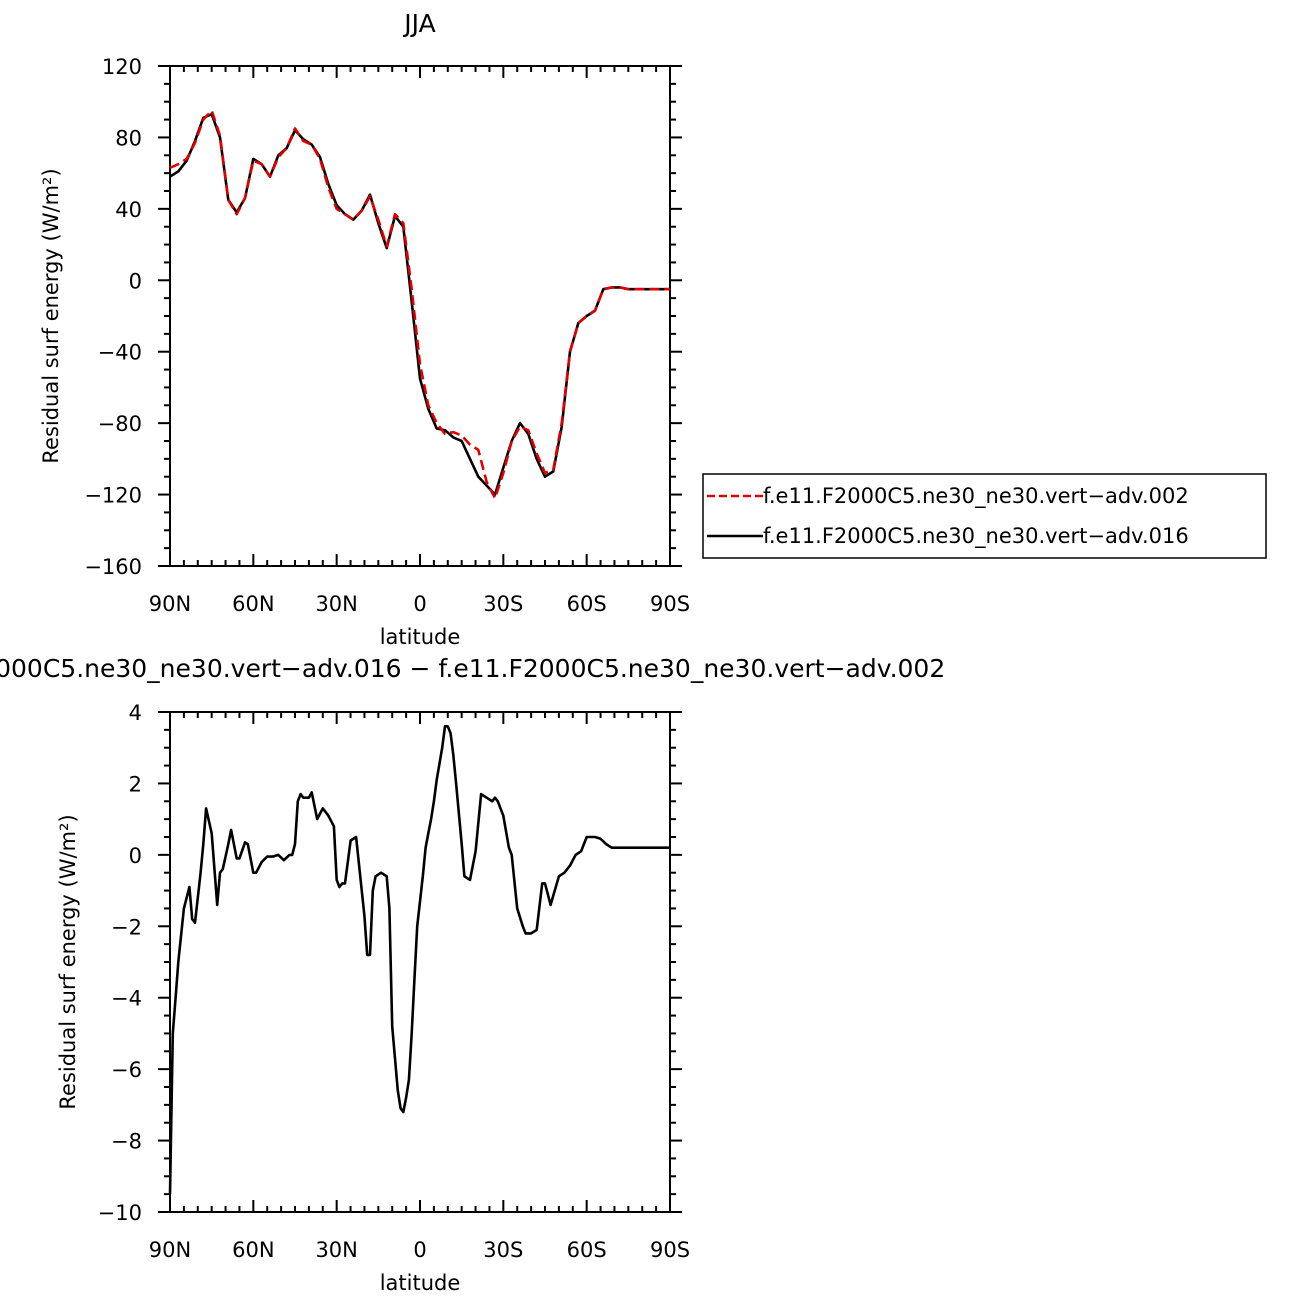 This screenshot has height=1303, width=1306. I want to click on y-tick-label: −4, so click(126, 999).